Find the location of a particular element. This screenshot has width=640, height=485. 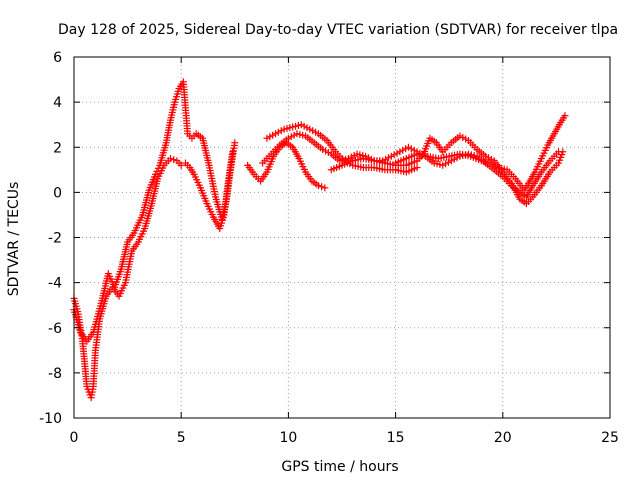

y-tick-label: 2 is located at coordinates (57, 148).